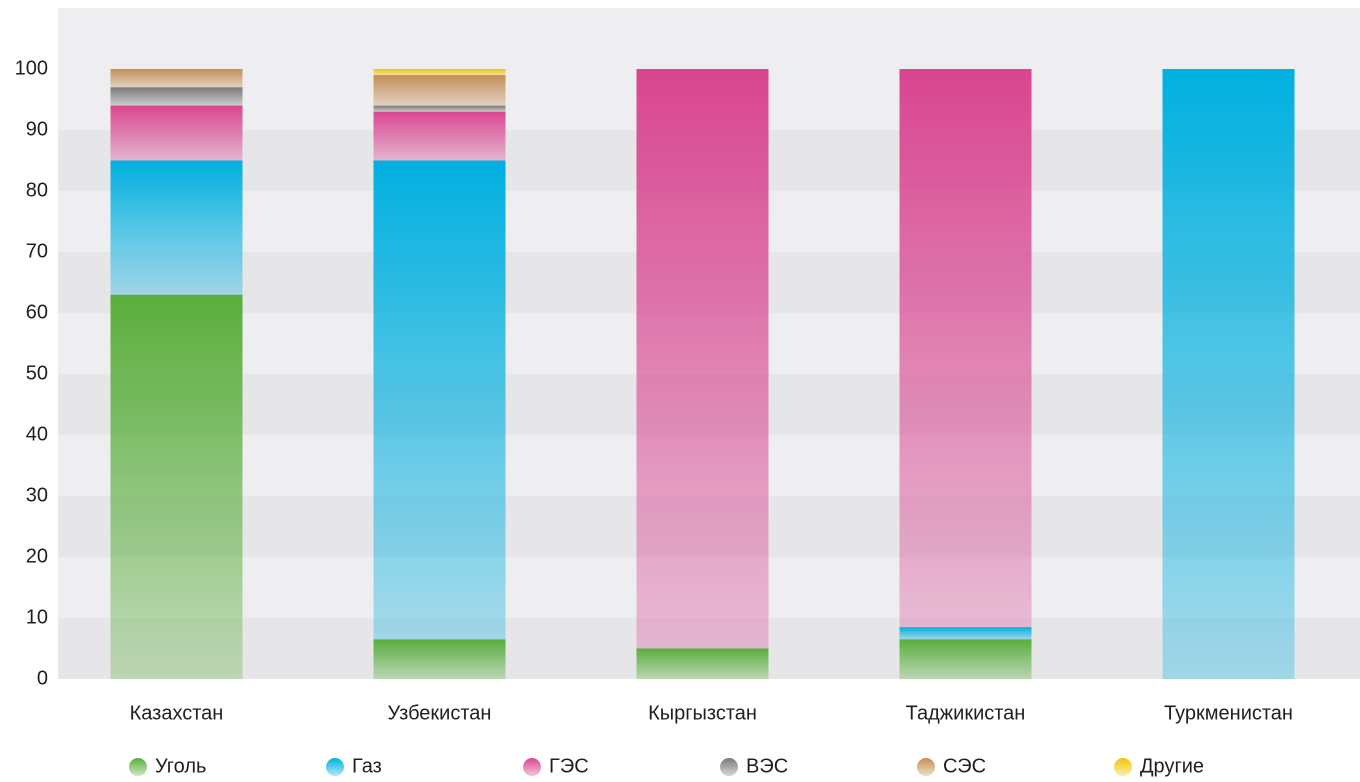  What do you see at coordinates (767, 766) in the screenshot?
I see `legend-label: ВЭС` at bounding box center [767, 766].